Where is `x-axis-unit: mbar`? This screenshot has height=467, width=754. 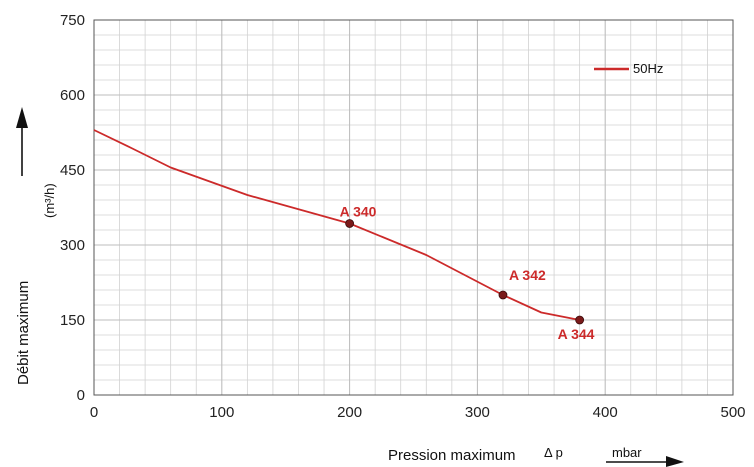
x-axis-unit: mbar is located at coordinates (627, 452).